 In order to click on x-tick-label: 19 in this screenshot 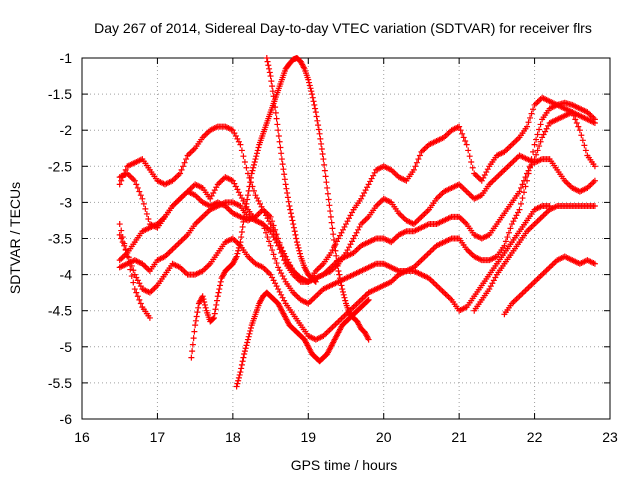, I will do `click(308, 437)`.